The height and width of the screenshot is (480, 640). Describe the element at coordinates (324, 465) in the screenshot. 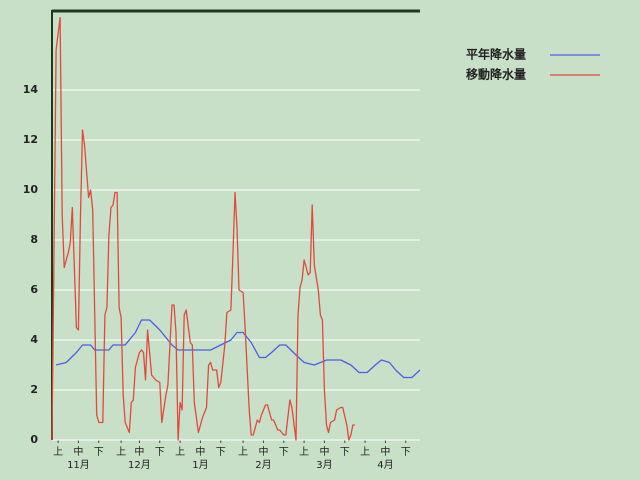

I see `month-label: 3月` at that location.